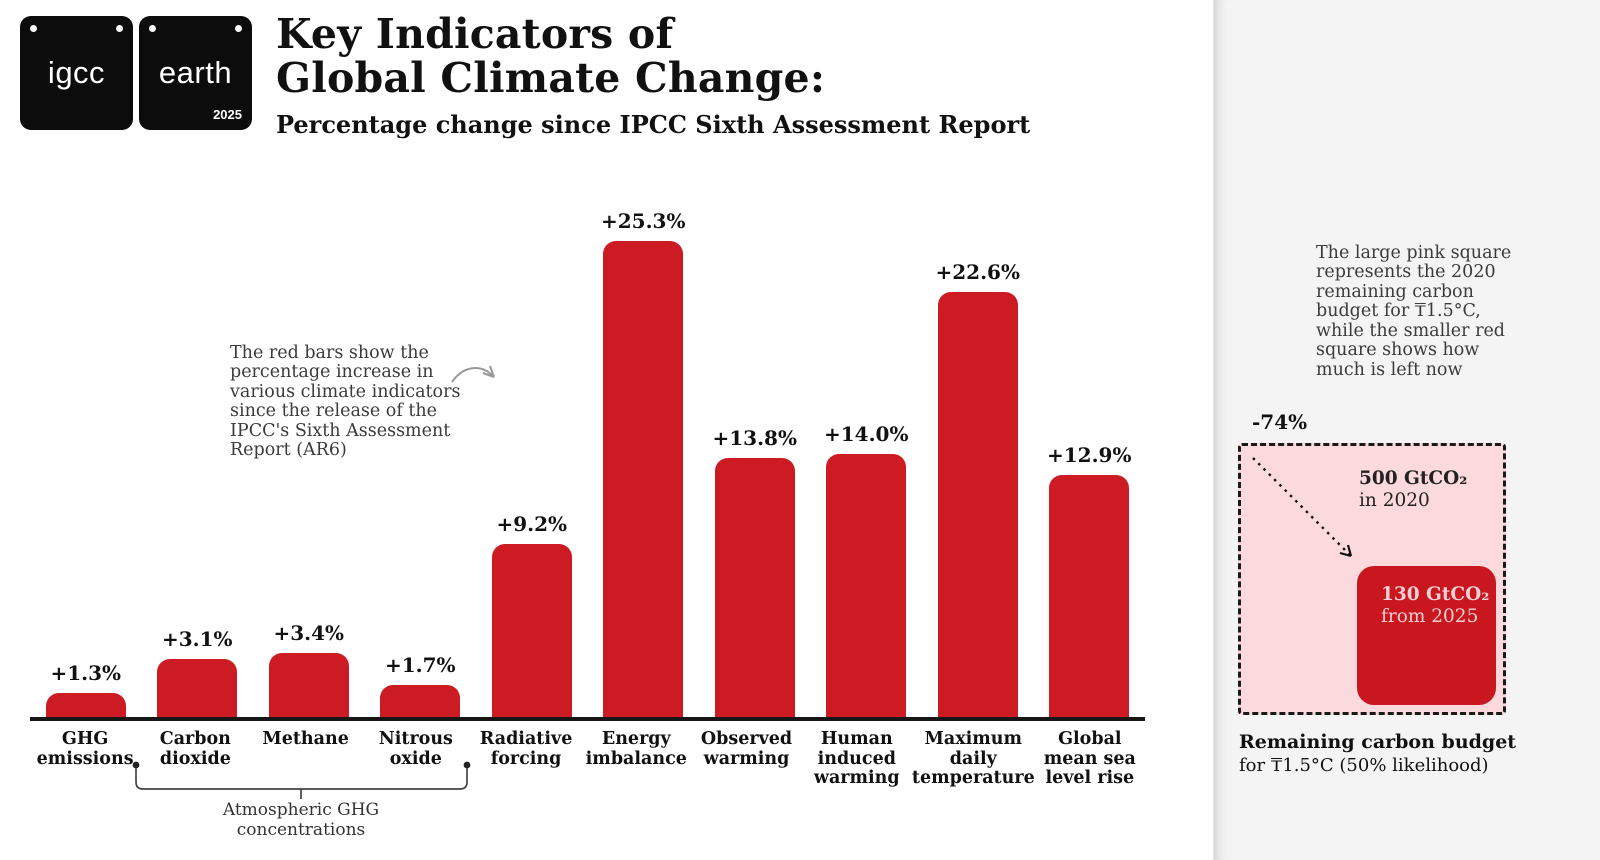 The width and height of the screenshot is (1600, 860). I want to click on panel-caption-line1: Remaining carbon budget, so click(1378, 742).